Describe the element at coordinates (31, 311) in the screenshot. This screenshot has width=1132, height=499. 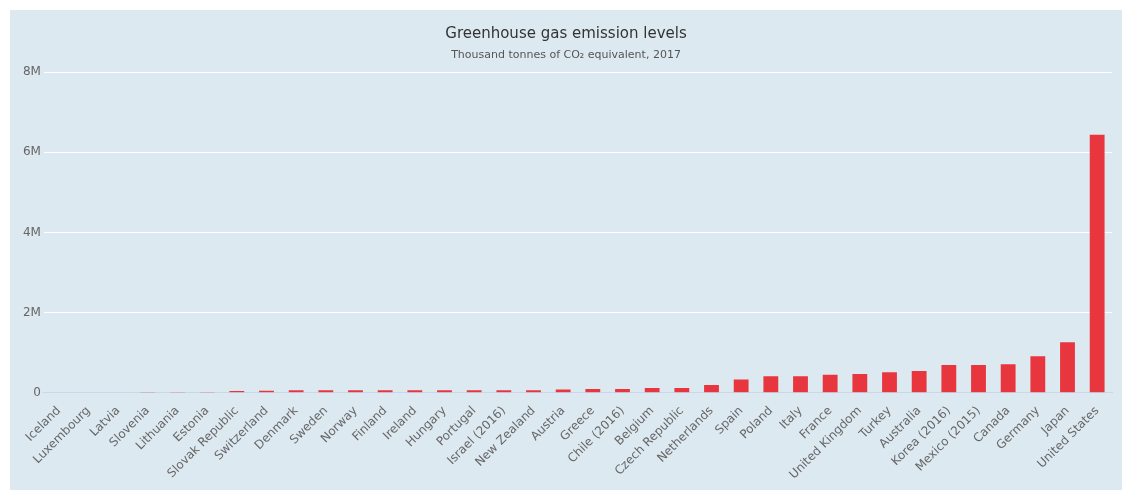
I see `y-tick-label: 2M` at that location.